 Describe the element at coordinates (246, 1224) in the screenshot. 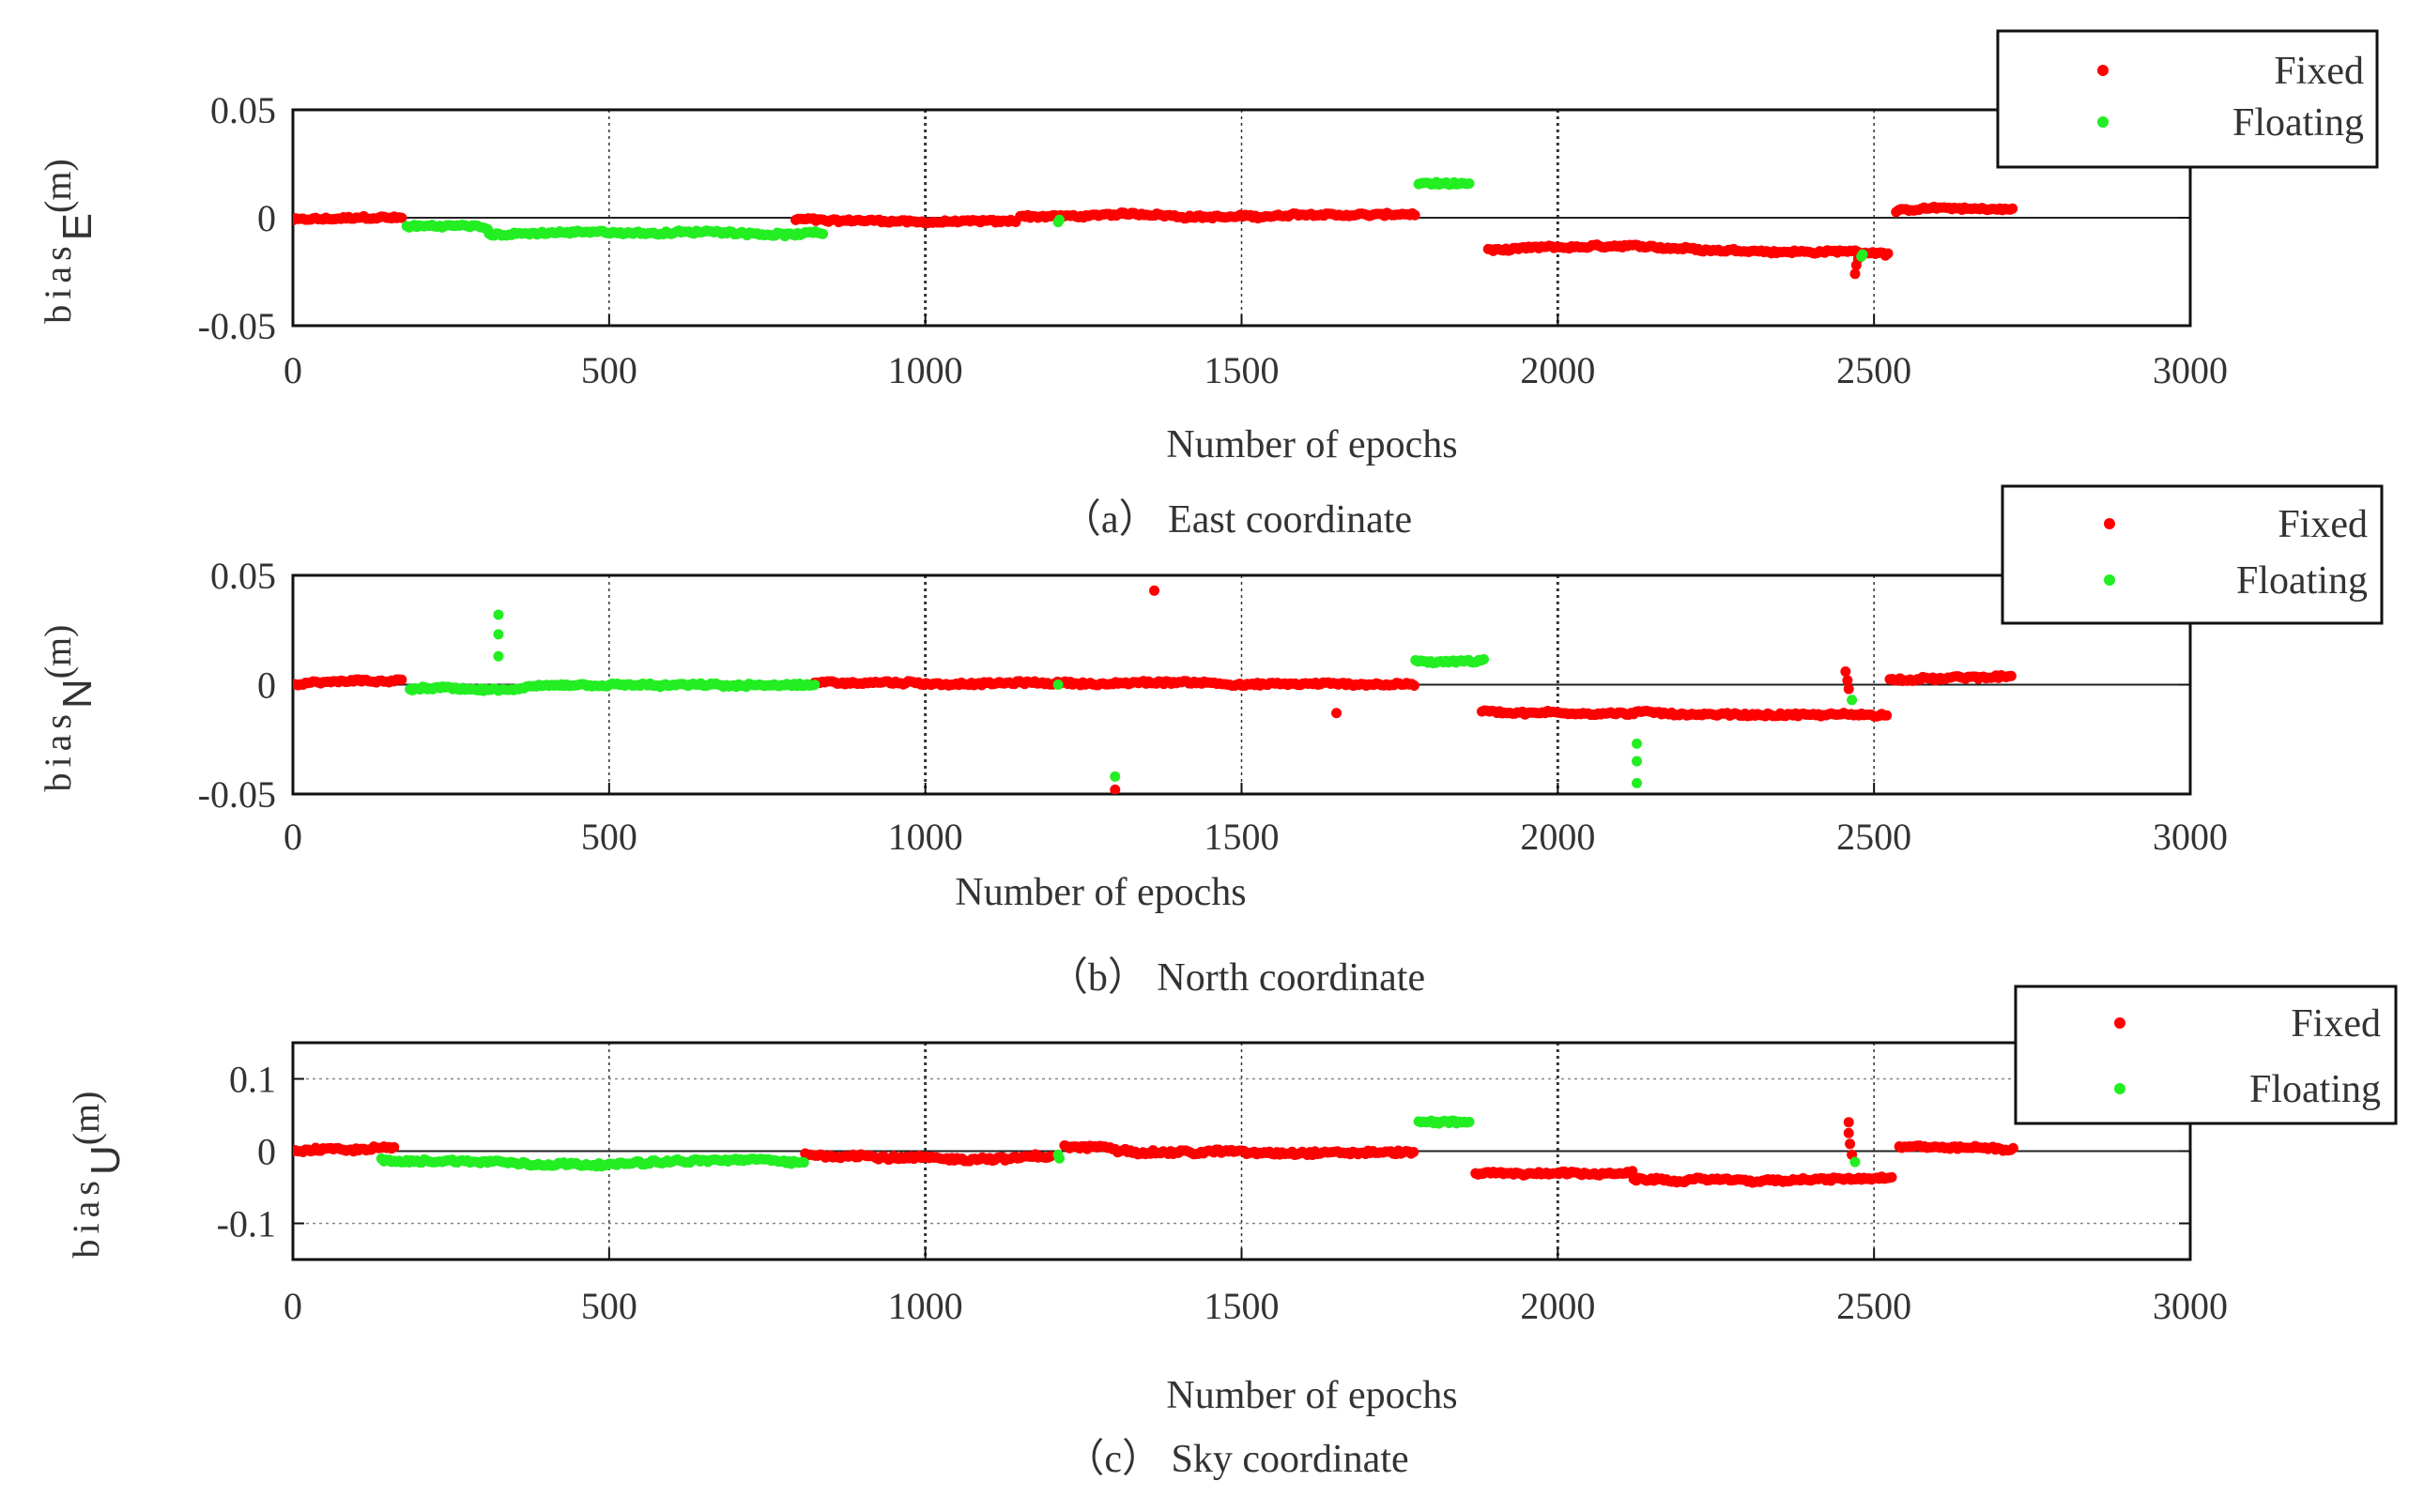

I see `y-tick-label: -0.1` at that location.